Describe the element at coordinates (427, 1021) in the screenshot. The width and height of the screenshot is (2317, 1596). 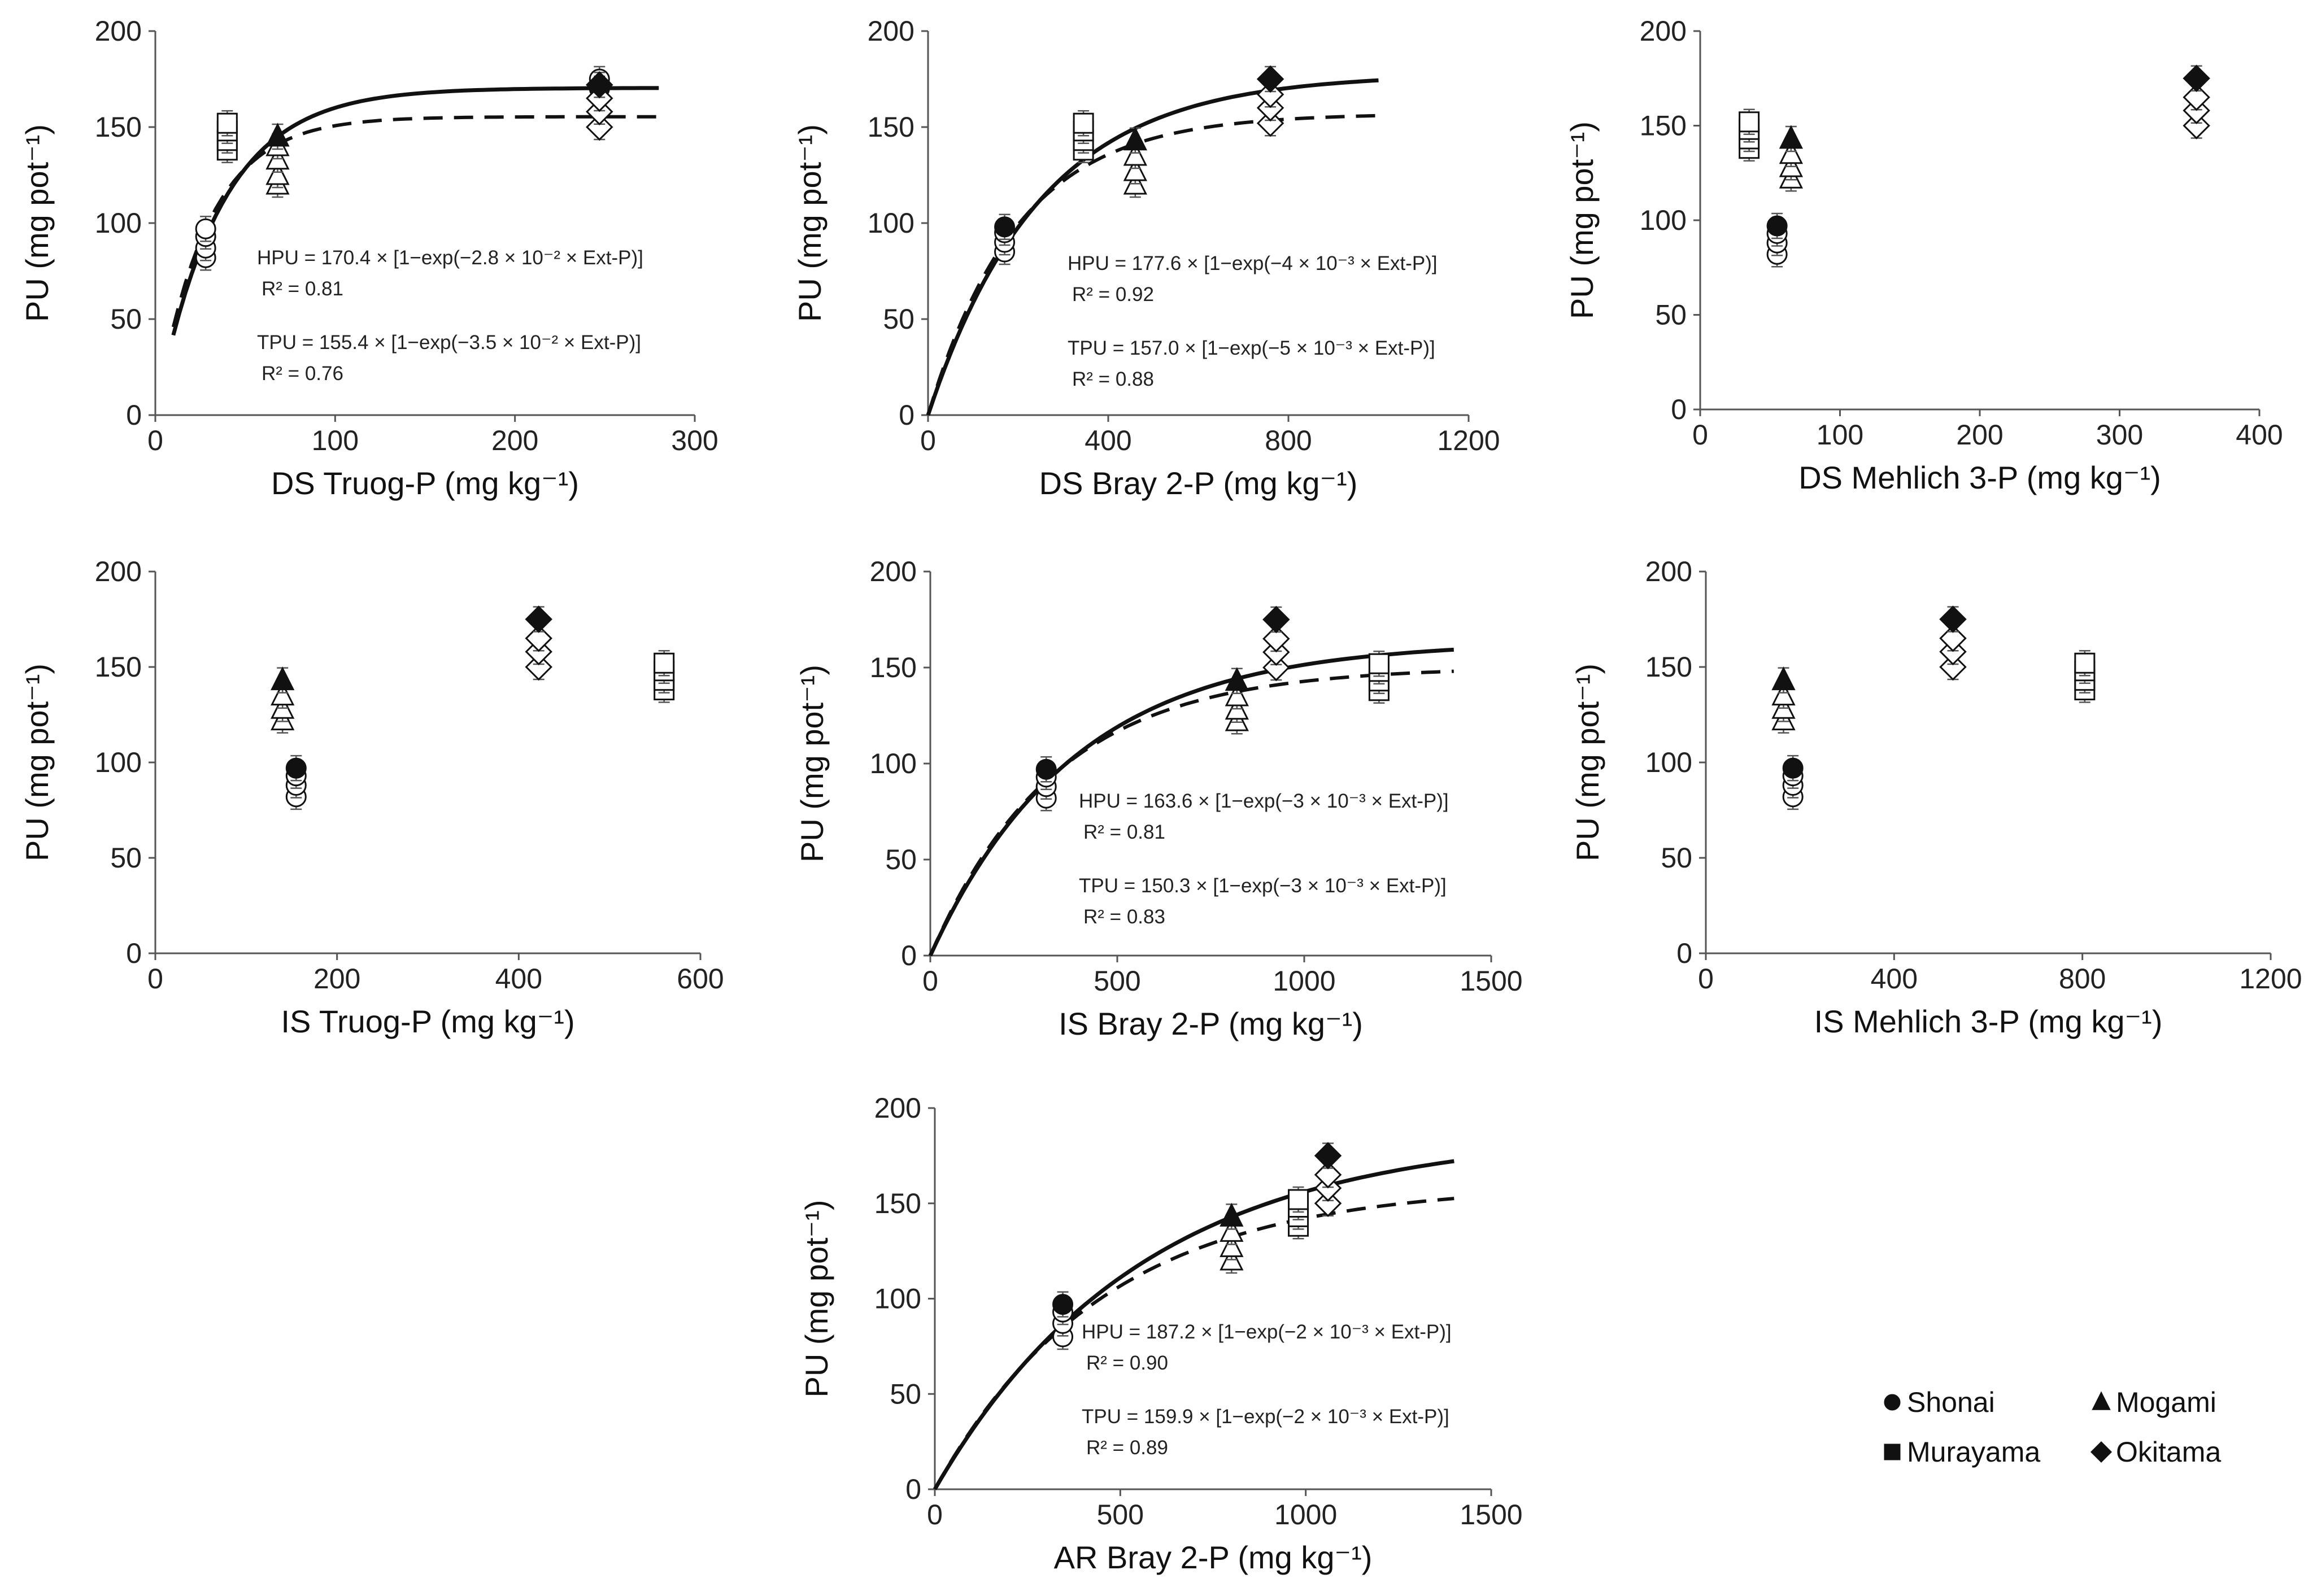
I see `x-axis-title: IS Truog-P (mg kg⁻¹)` at that location.